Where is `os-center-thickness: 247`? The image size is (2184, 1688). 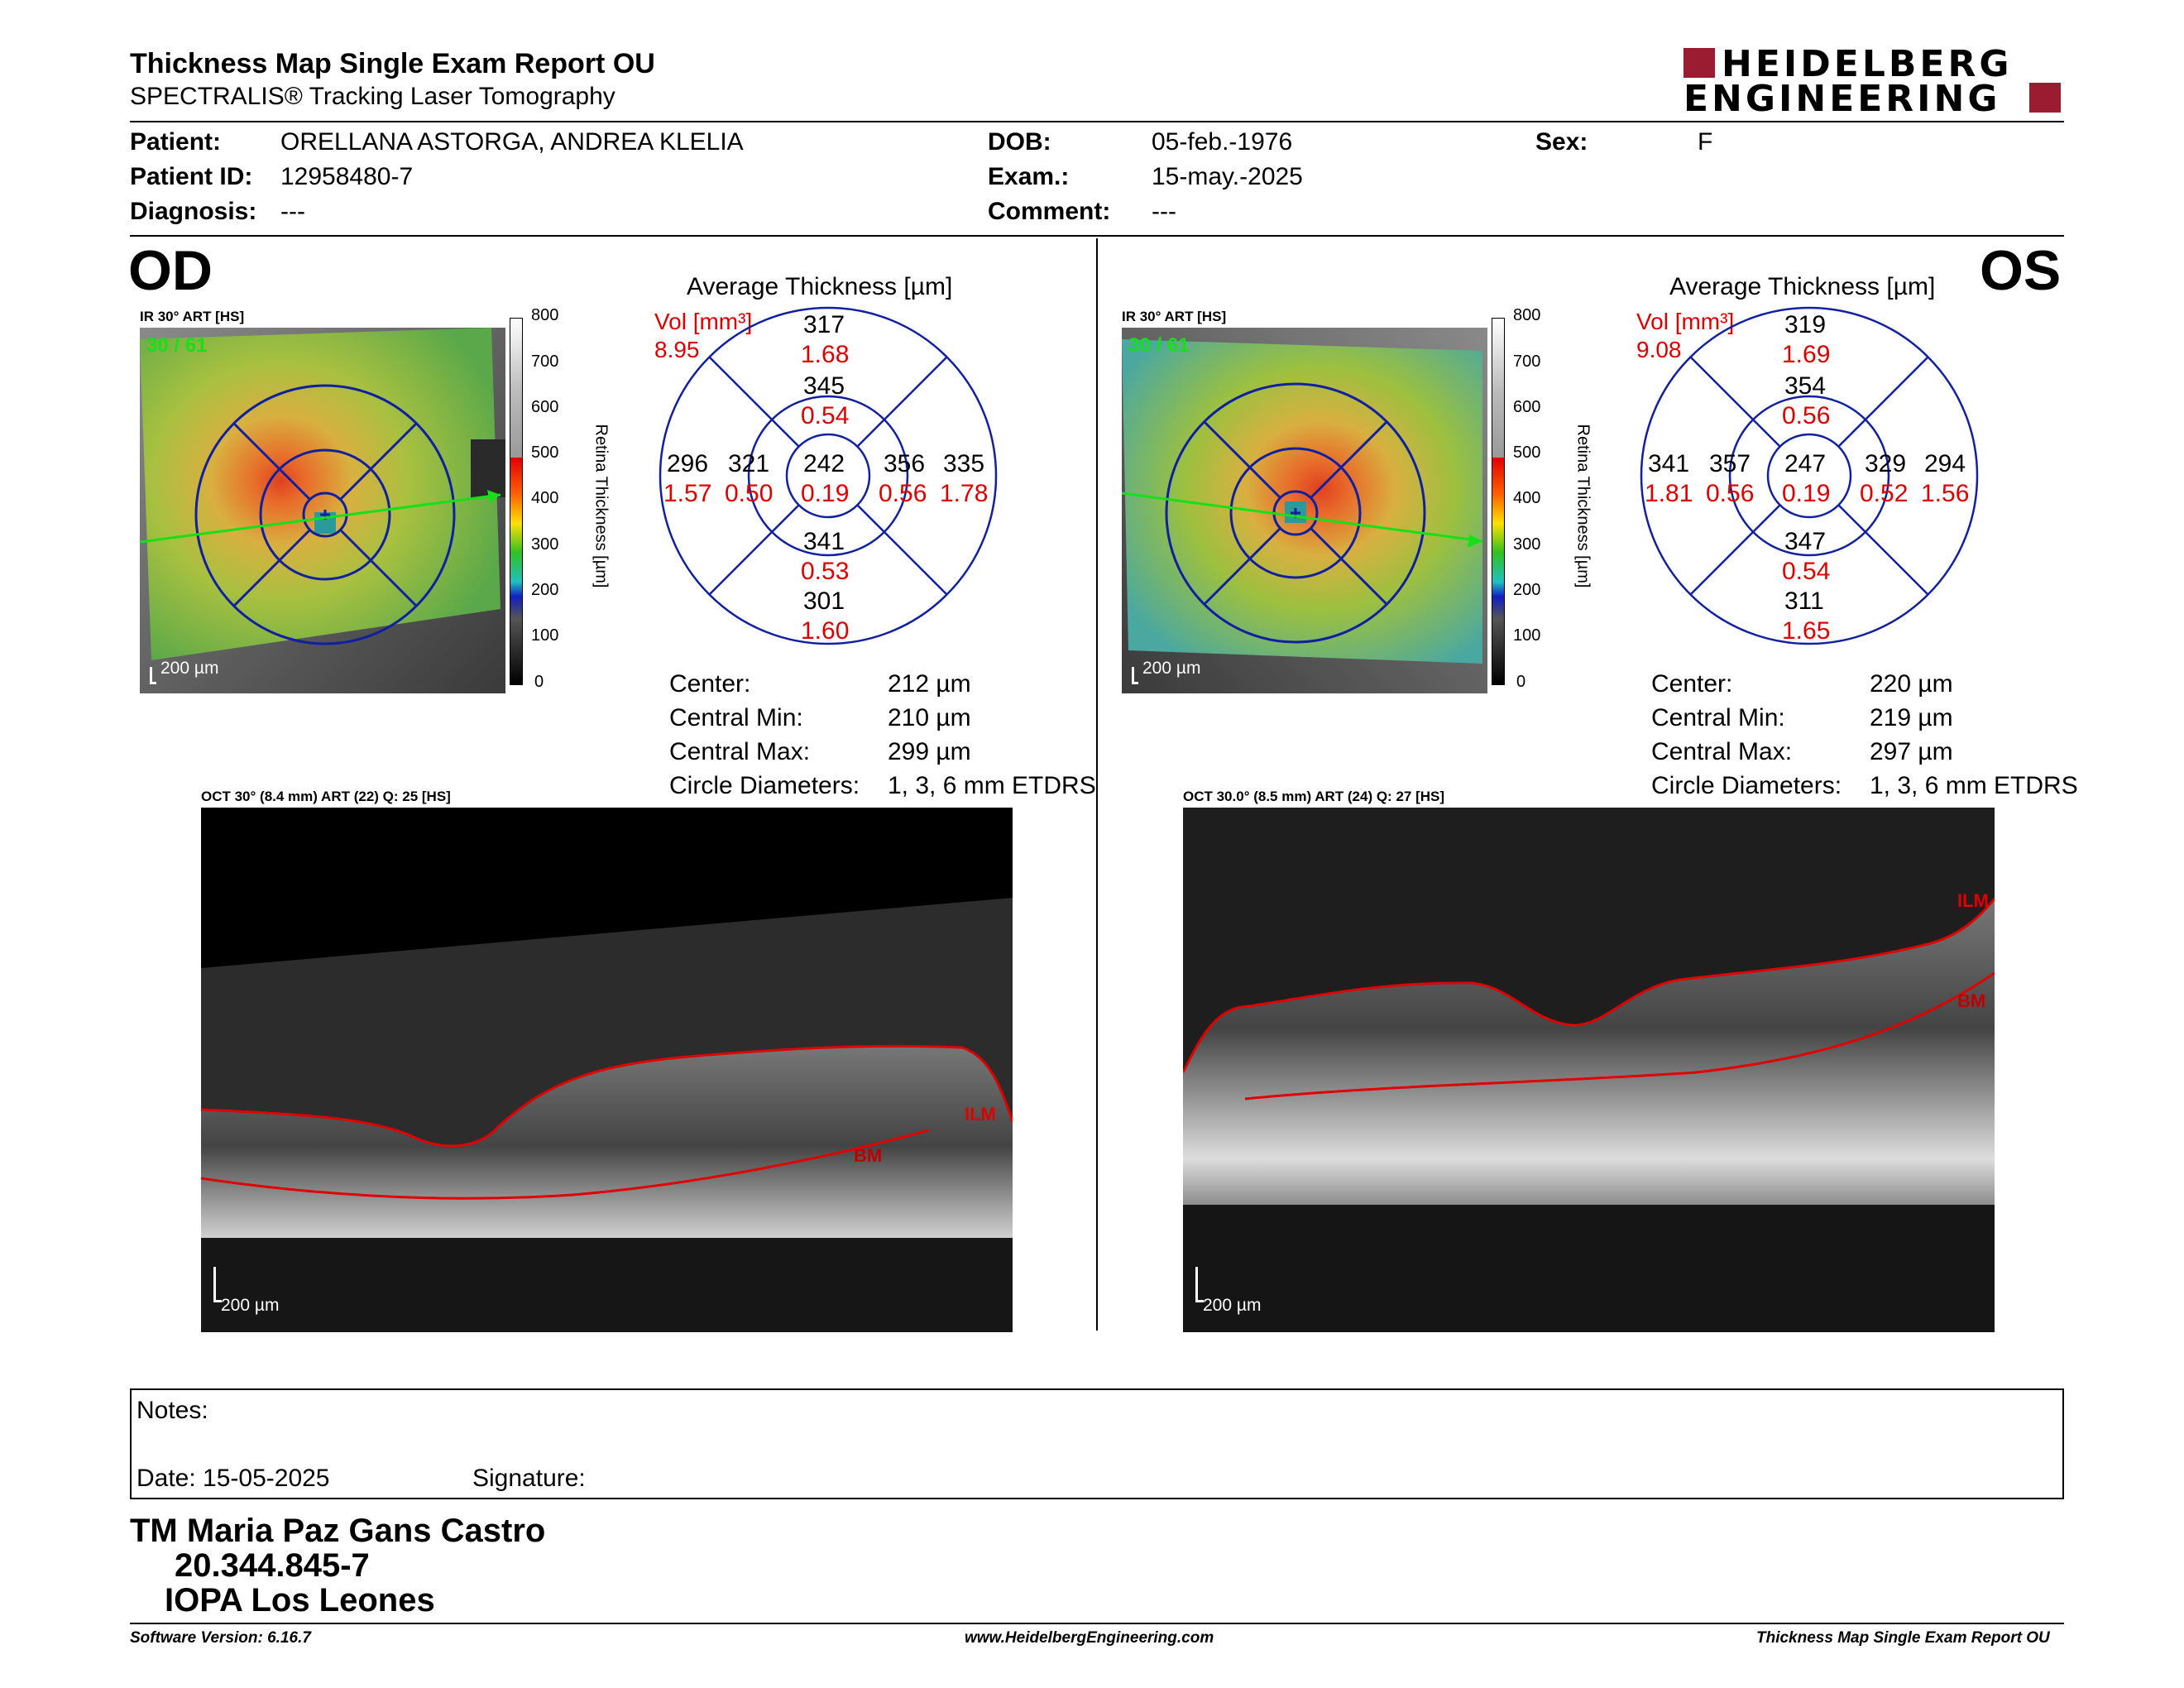
os-center-thickness: 247 is located at coordinates (1805, 463).